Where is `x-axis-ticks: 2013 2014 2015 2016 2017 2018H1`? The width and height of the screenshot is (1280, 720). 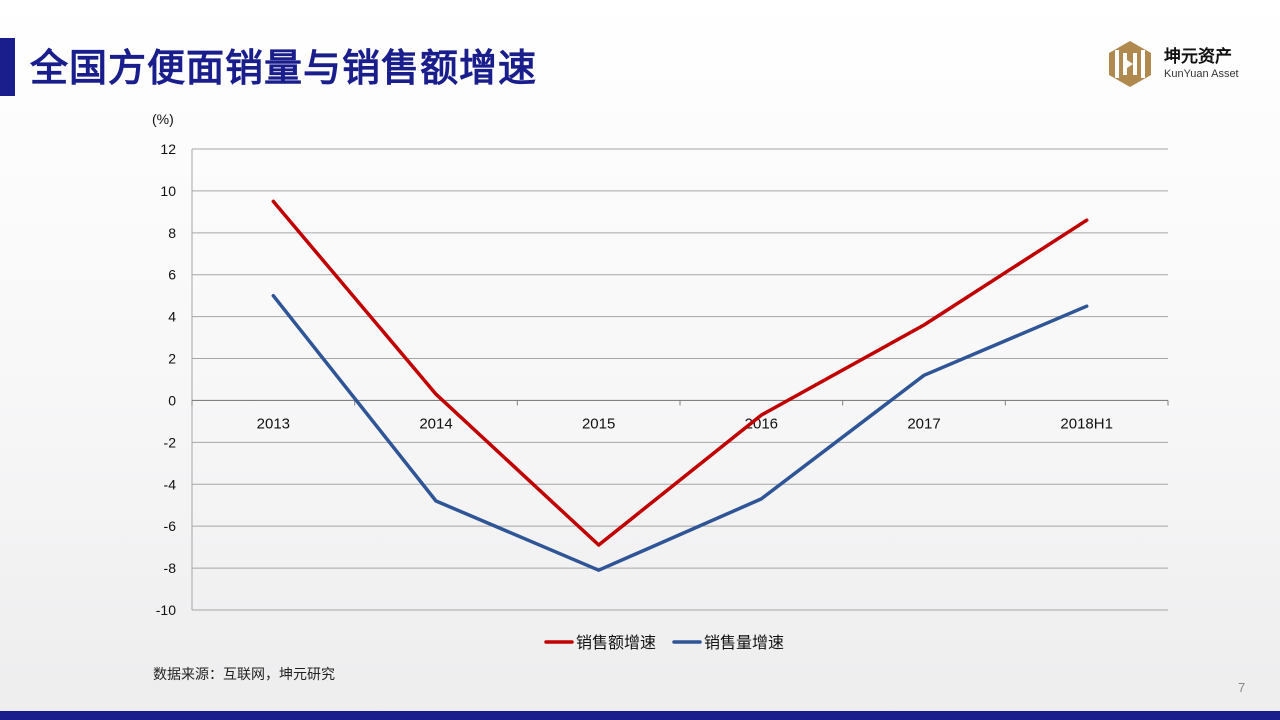
x-axis-ticks: 2013 2014 2015 2016 2017 2018H1 is located at coordinates (685, 423).